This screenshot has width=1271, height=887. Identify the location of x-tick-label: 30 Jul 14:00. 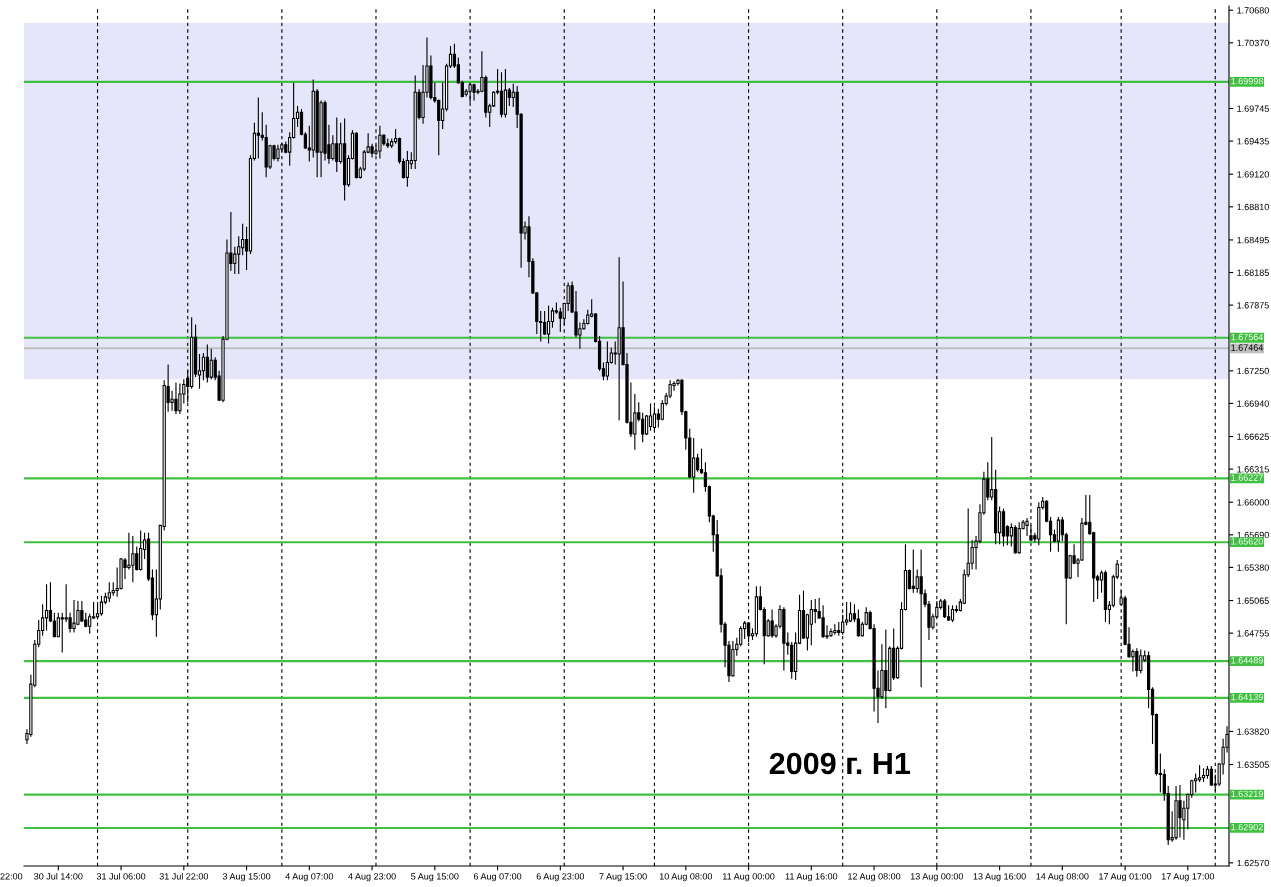
(58, 876).